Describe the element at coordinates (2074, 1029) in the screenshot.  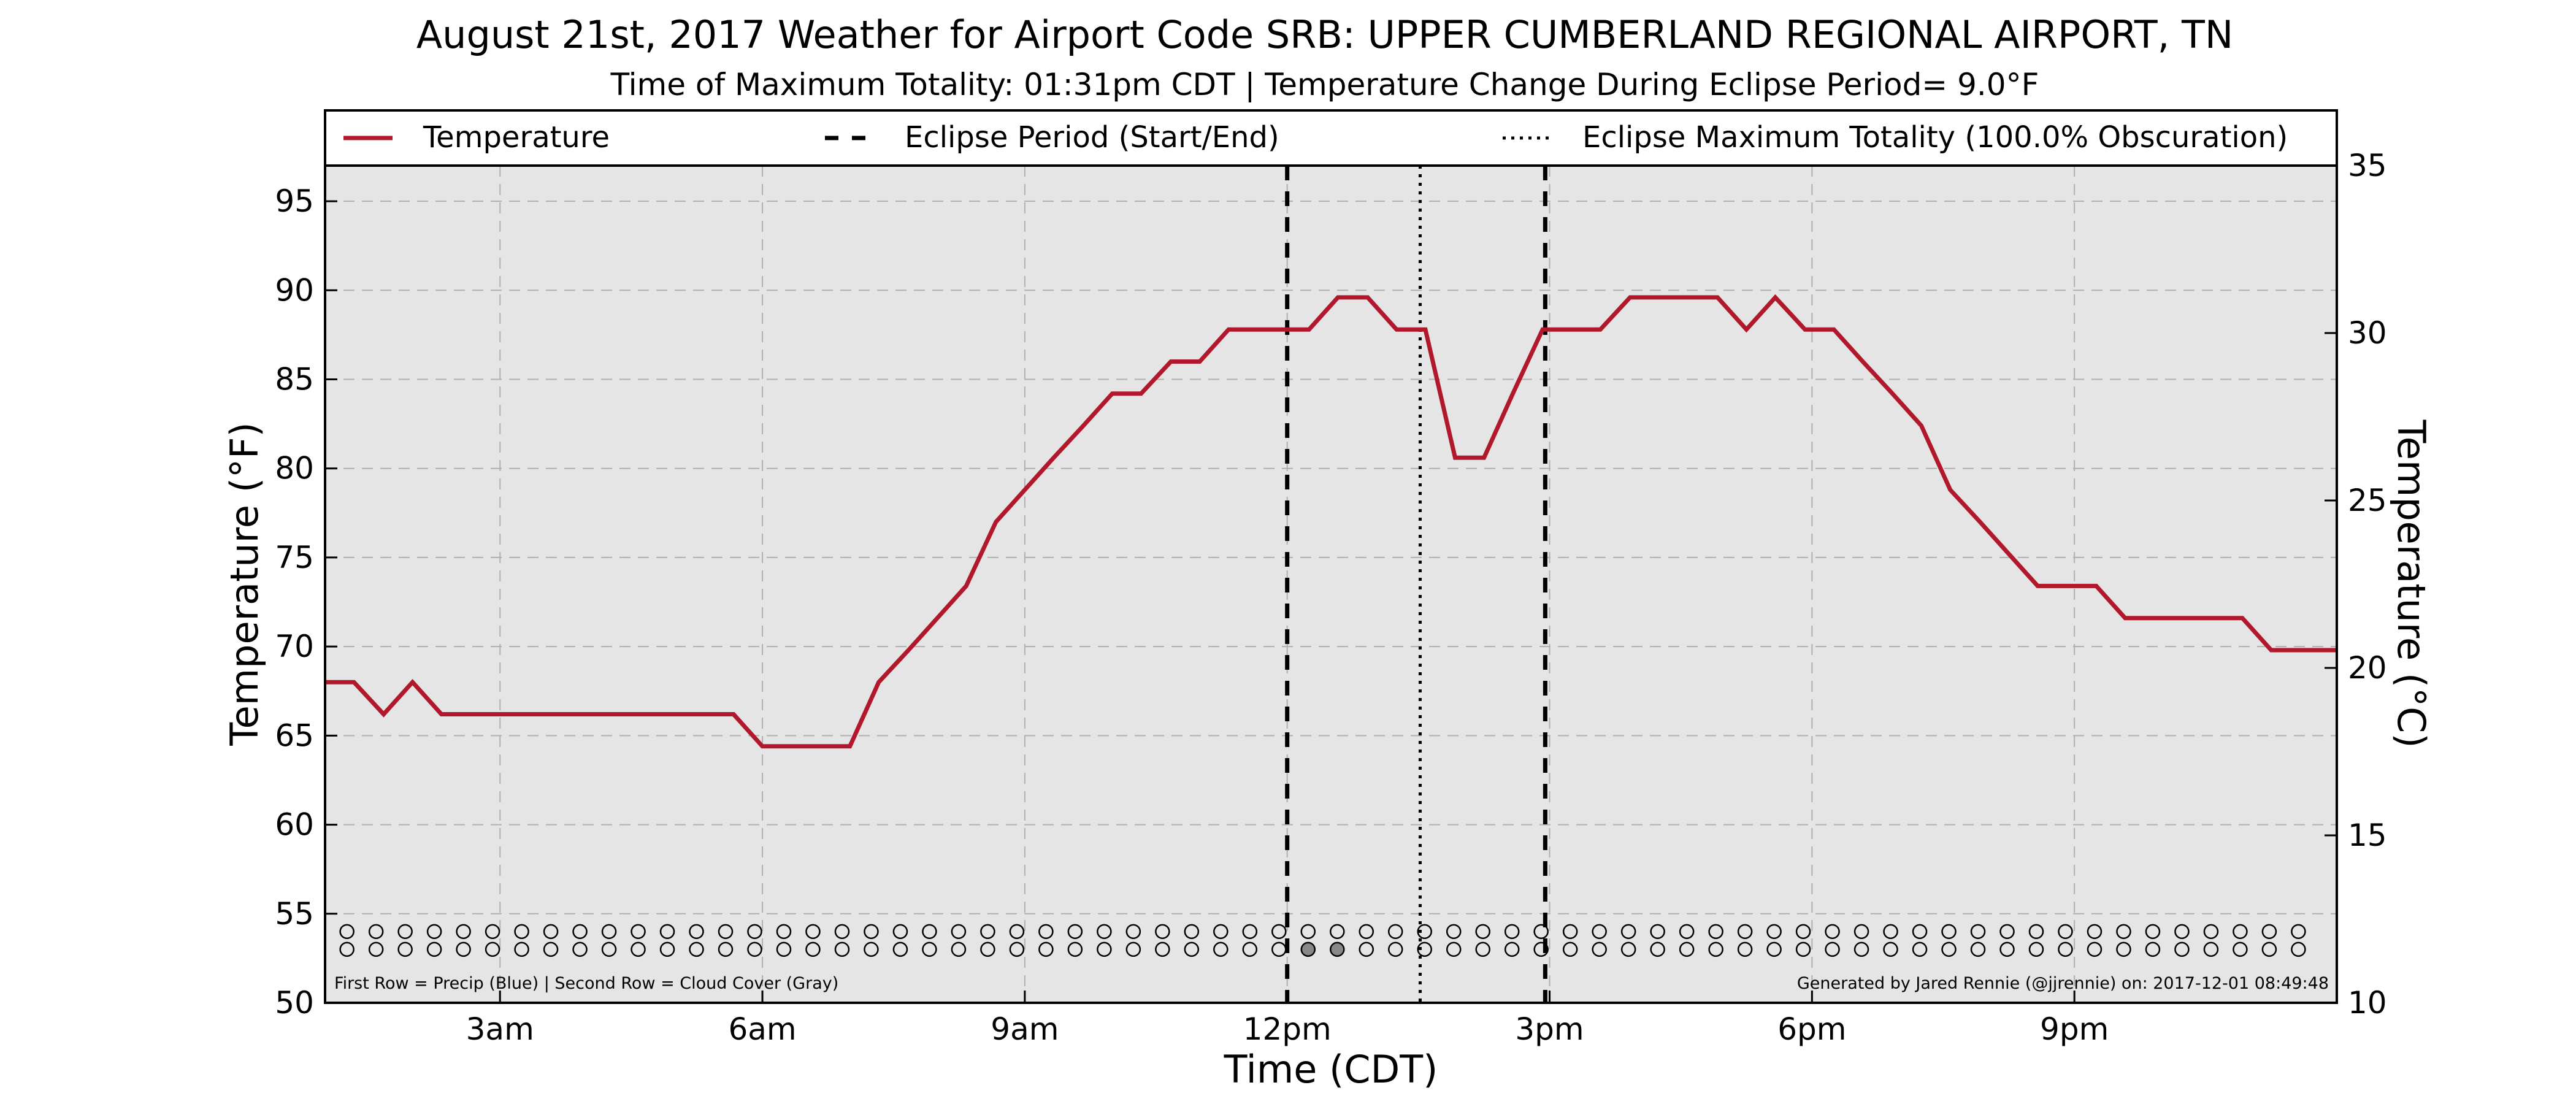
I see `x-tick-label: 9pm` at that location.